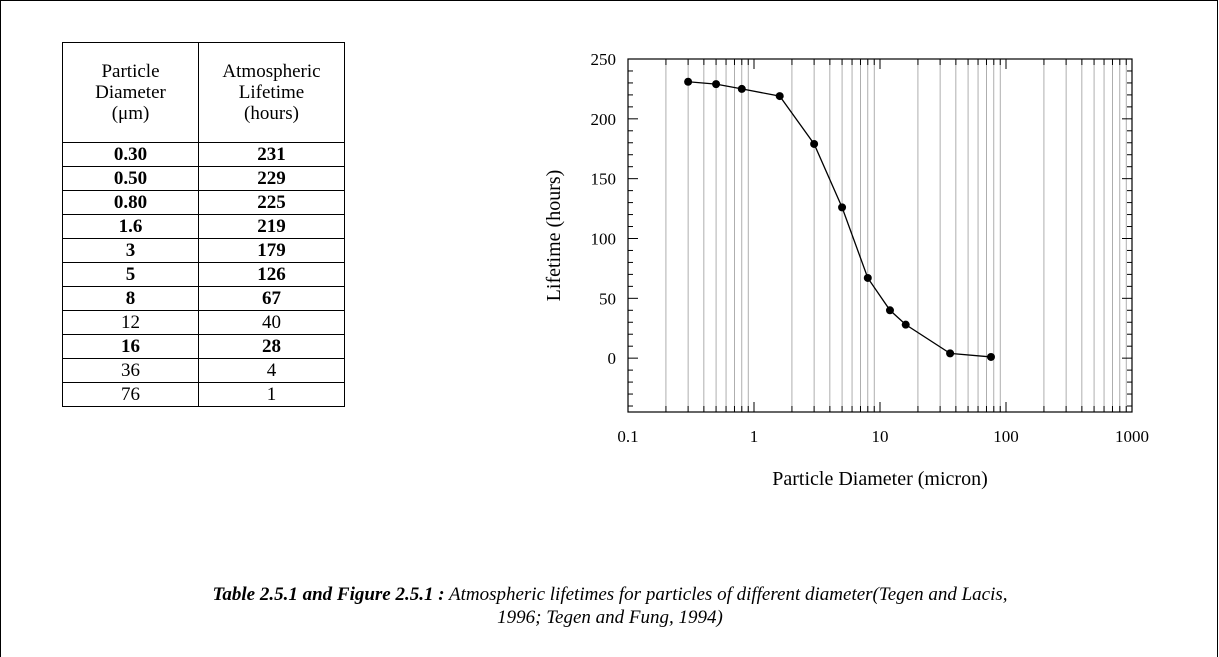  Describe the element at coordinates (554, 236) in the screenshot. I see `y-axis-label: Lifetime (hours)` at that location.